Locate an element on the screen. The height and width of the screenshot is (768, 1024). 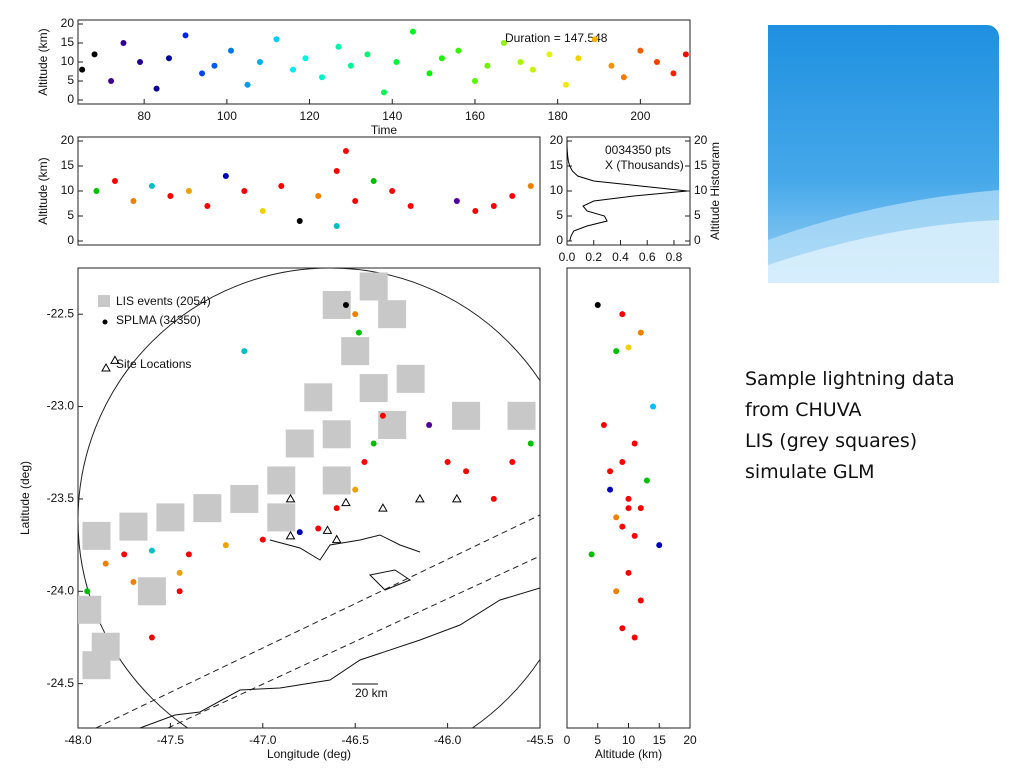
text-line: LIS (grey squares) is located at coordinates (831, 441).